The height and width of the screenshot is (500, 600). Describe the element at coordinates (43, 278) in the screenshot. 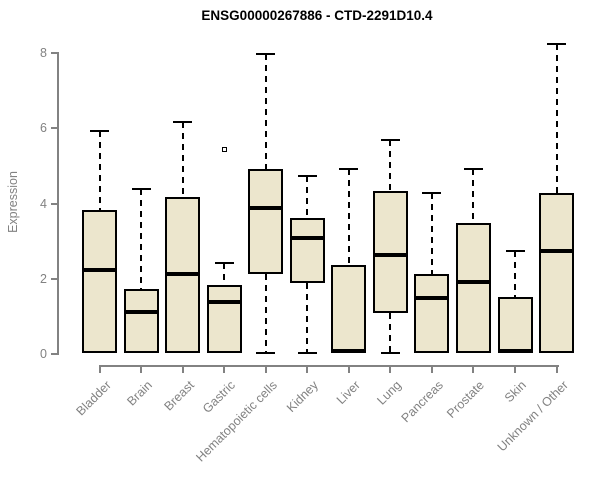

I see `y-tick-label: 2` at that location.